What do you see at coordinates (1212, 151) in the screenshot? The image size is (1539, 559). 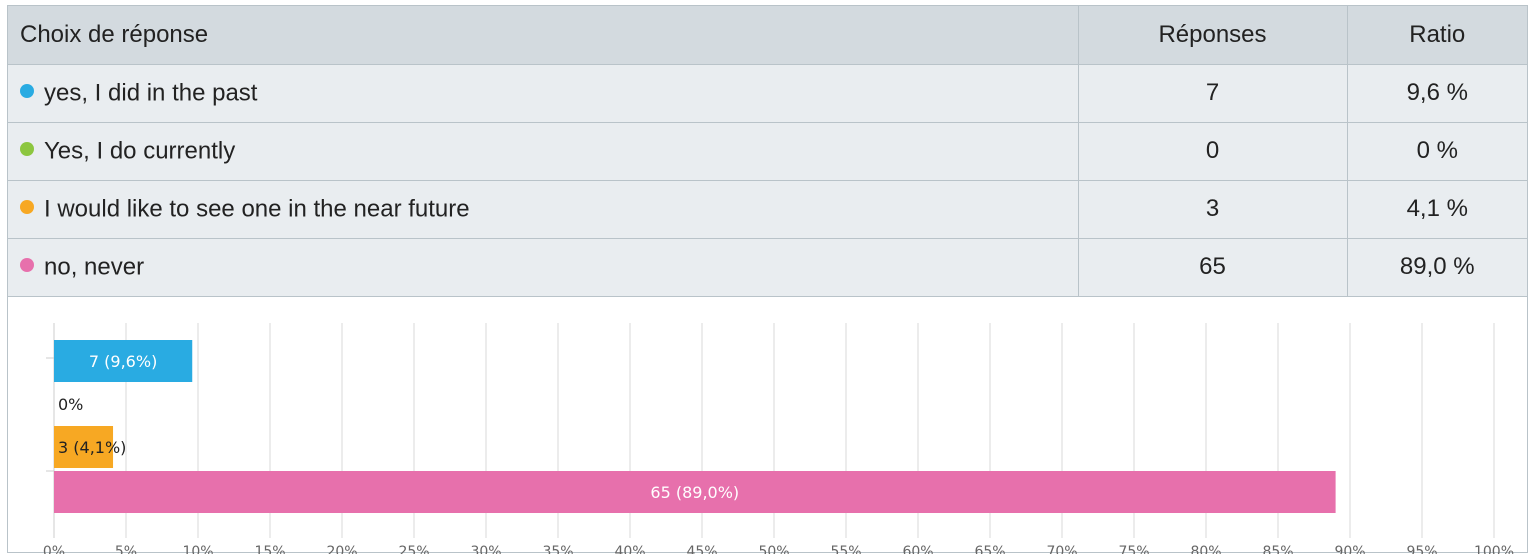 I see `row-responses: 0` at bounding box center [1212, 151].